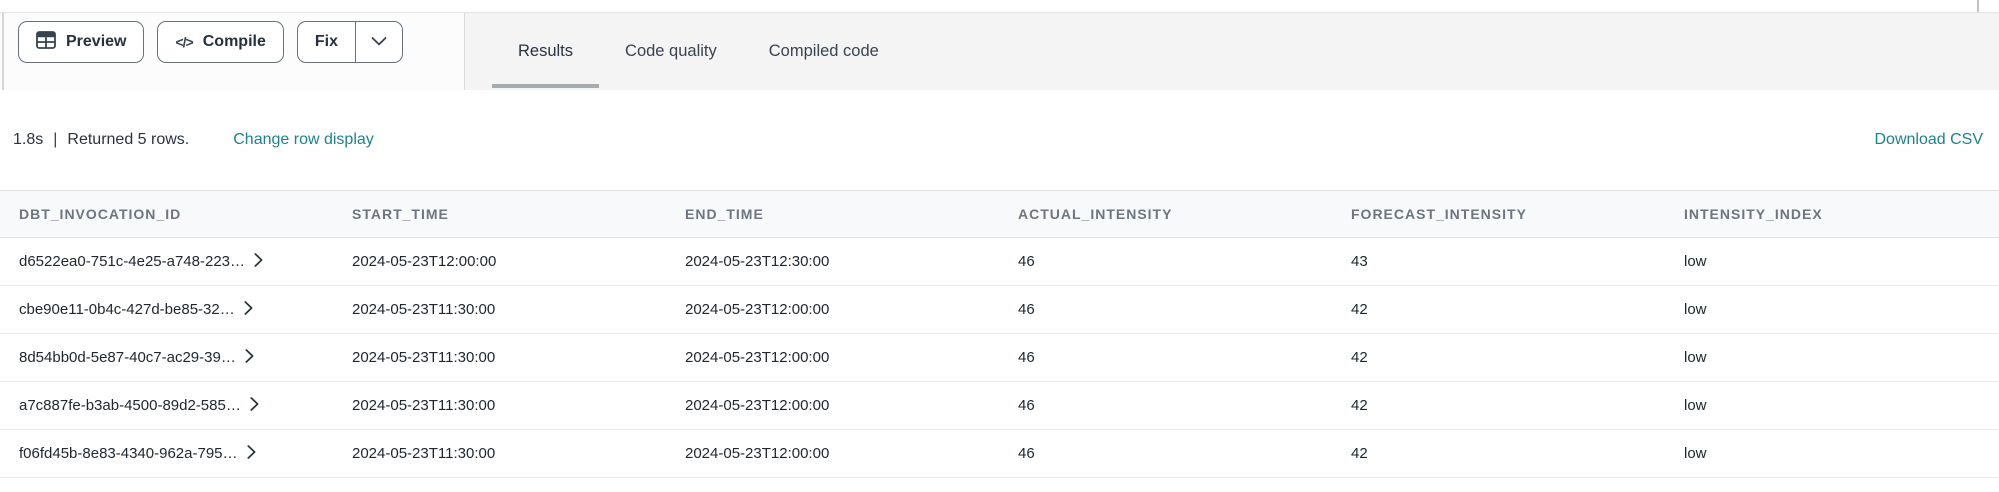 The image size is (1999, 492). I want to click on tab-code-quality: Code quality, so click(671, 51).